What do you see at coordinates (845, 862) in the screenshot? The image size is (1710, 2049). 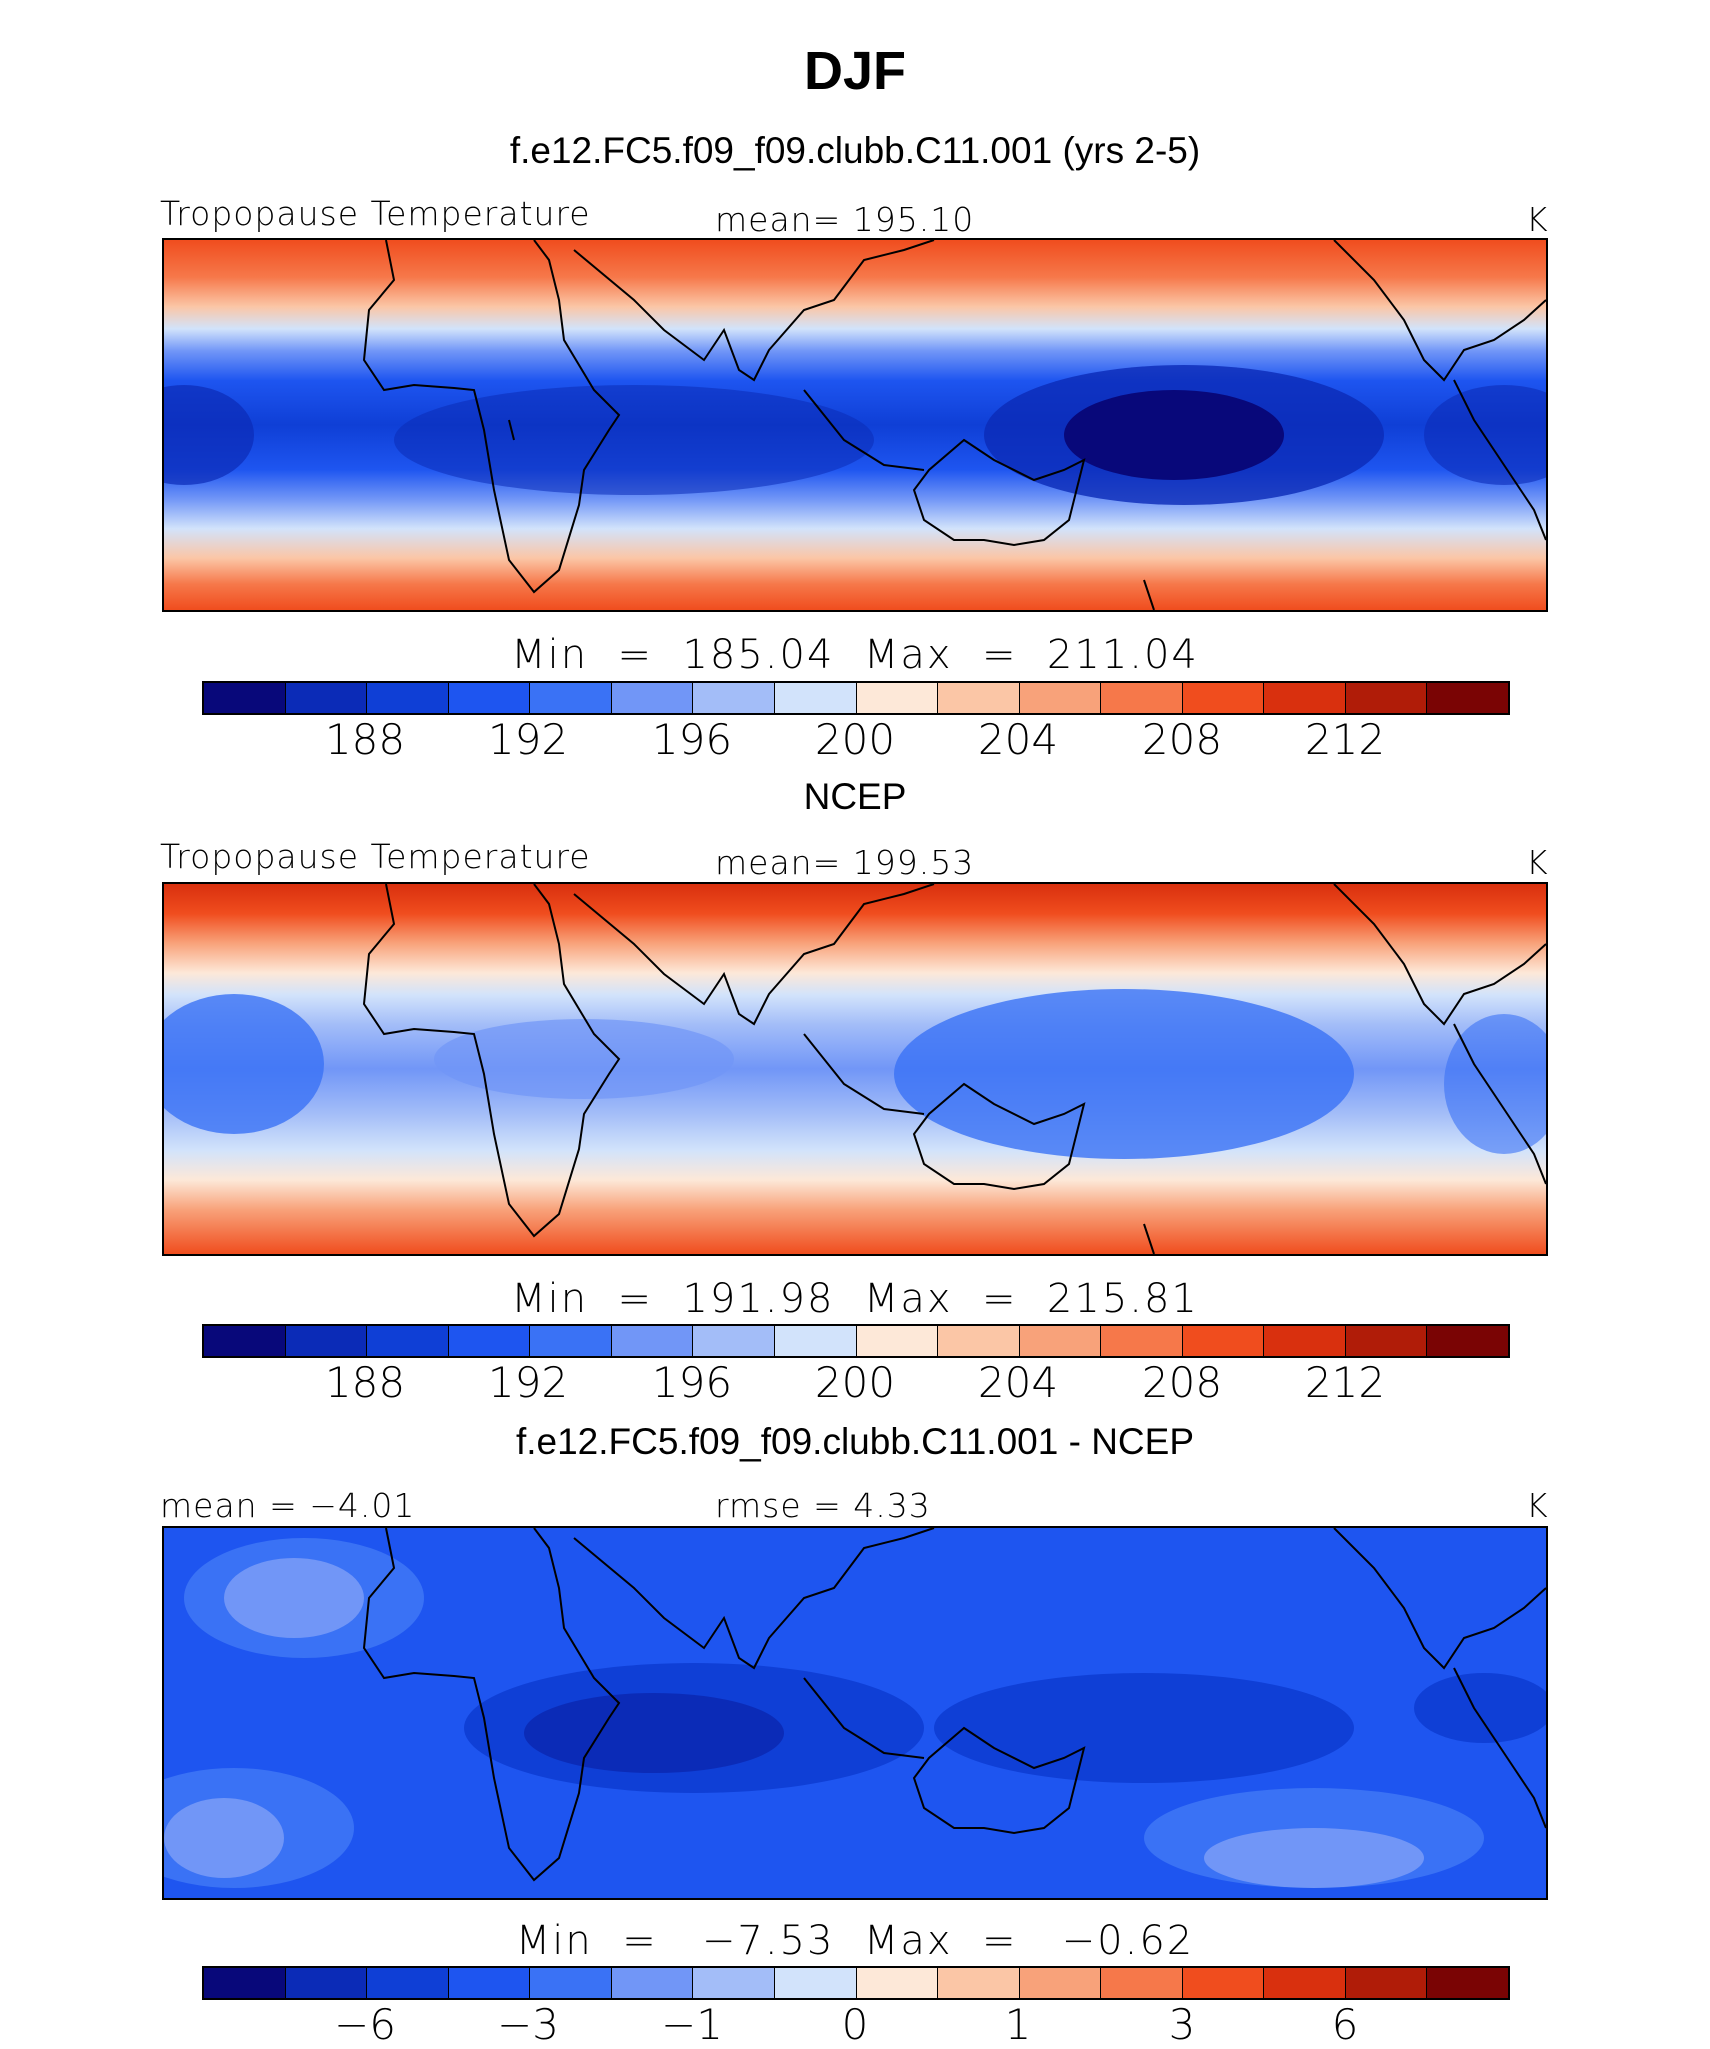 I see `panel-2-mean-label: mean= 199.53` at bounding box center [845, 862].